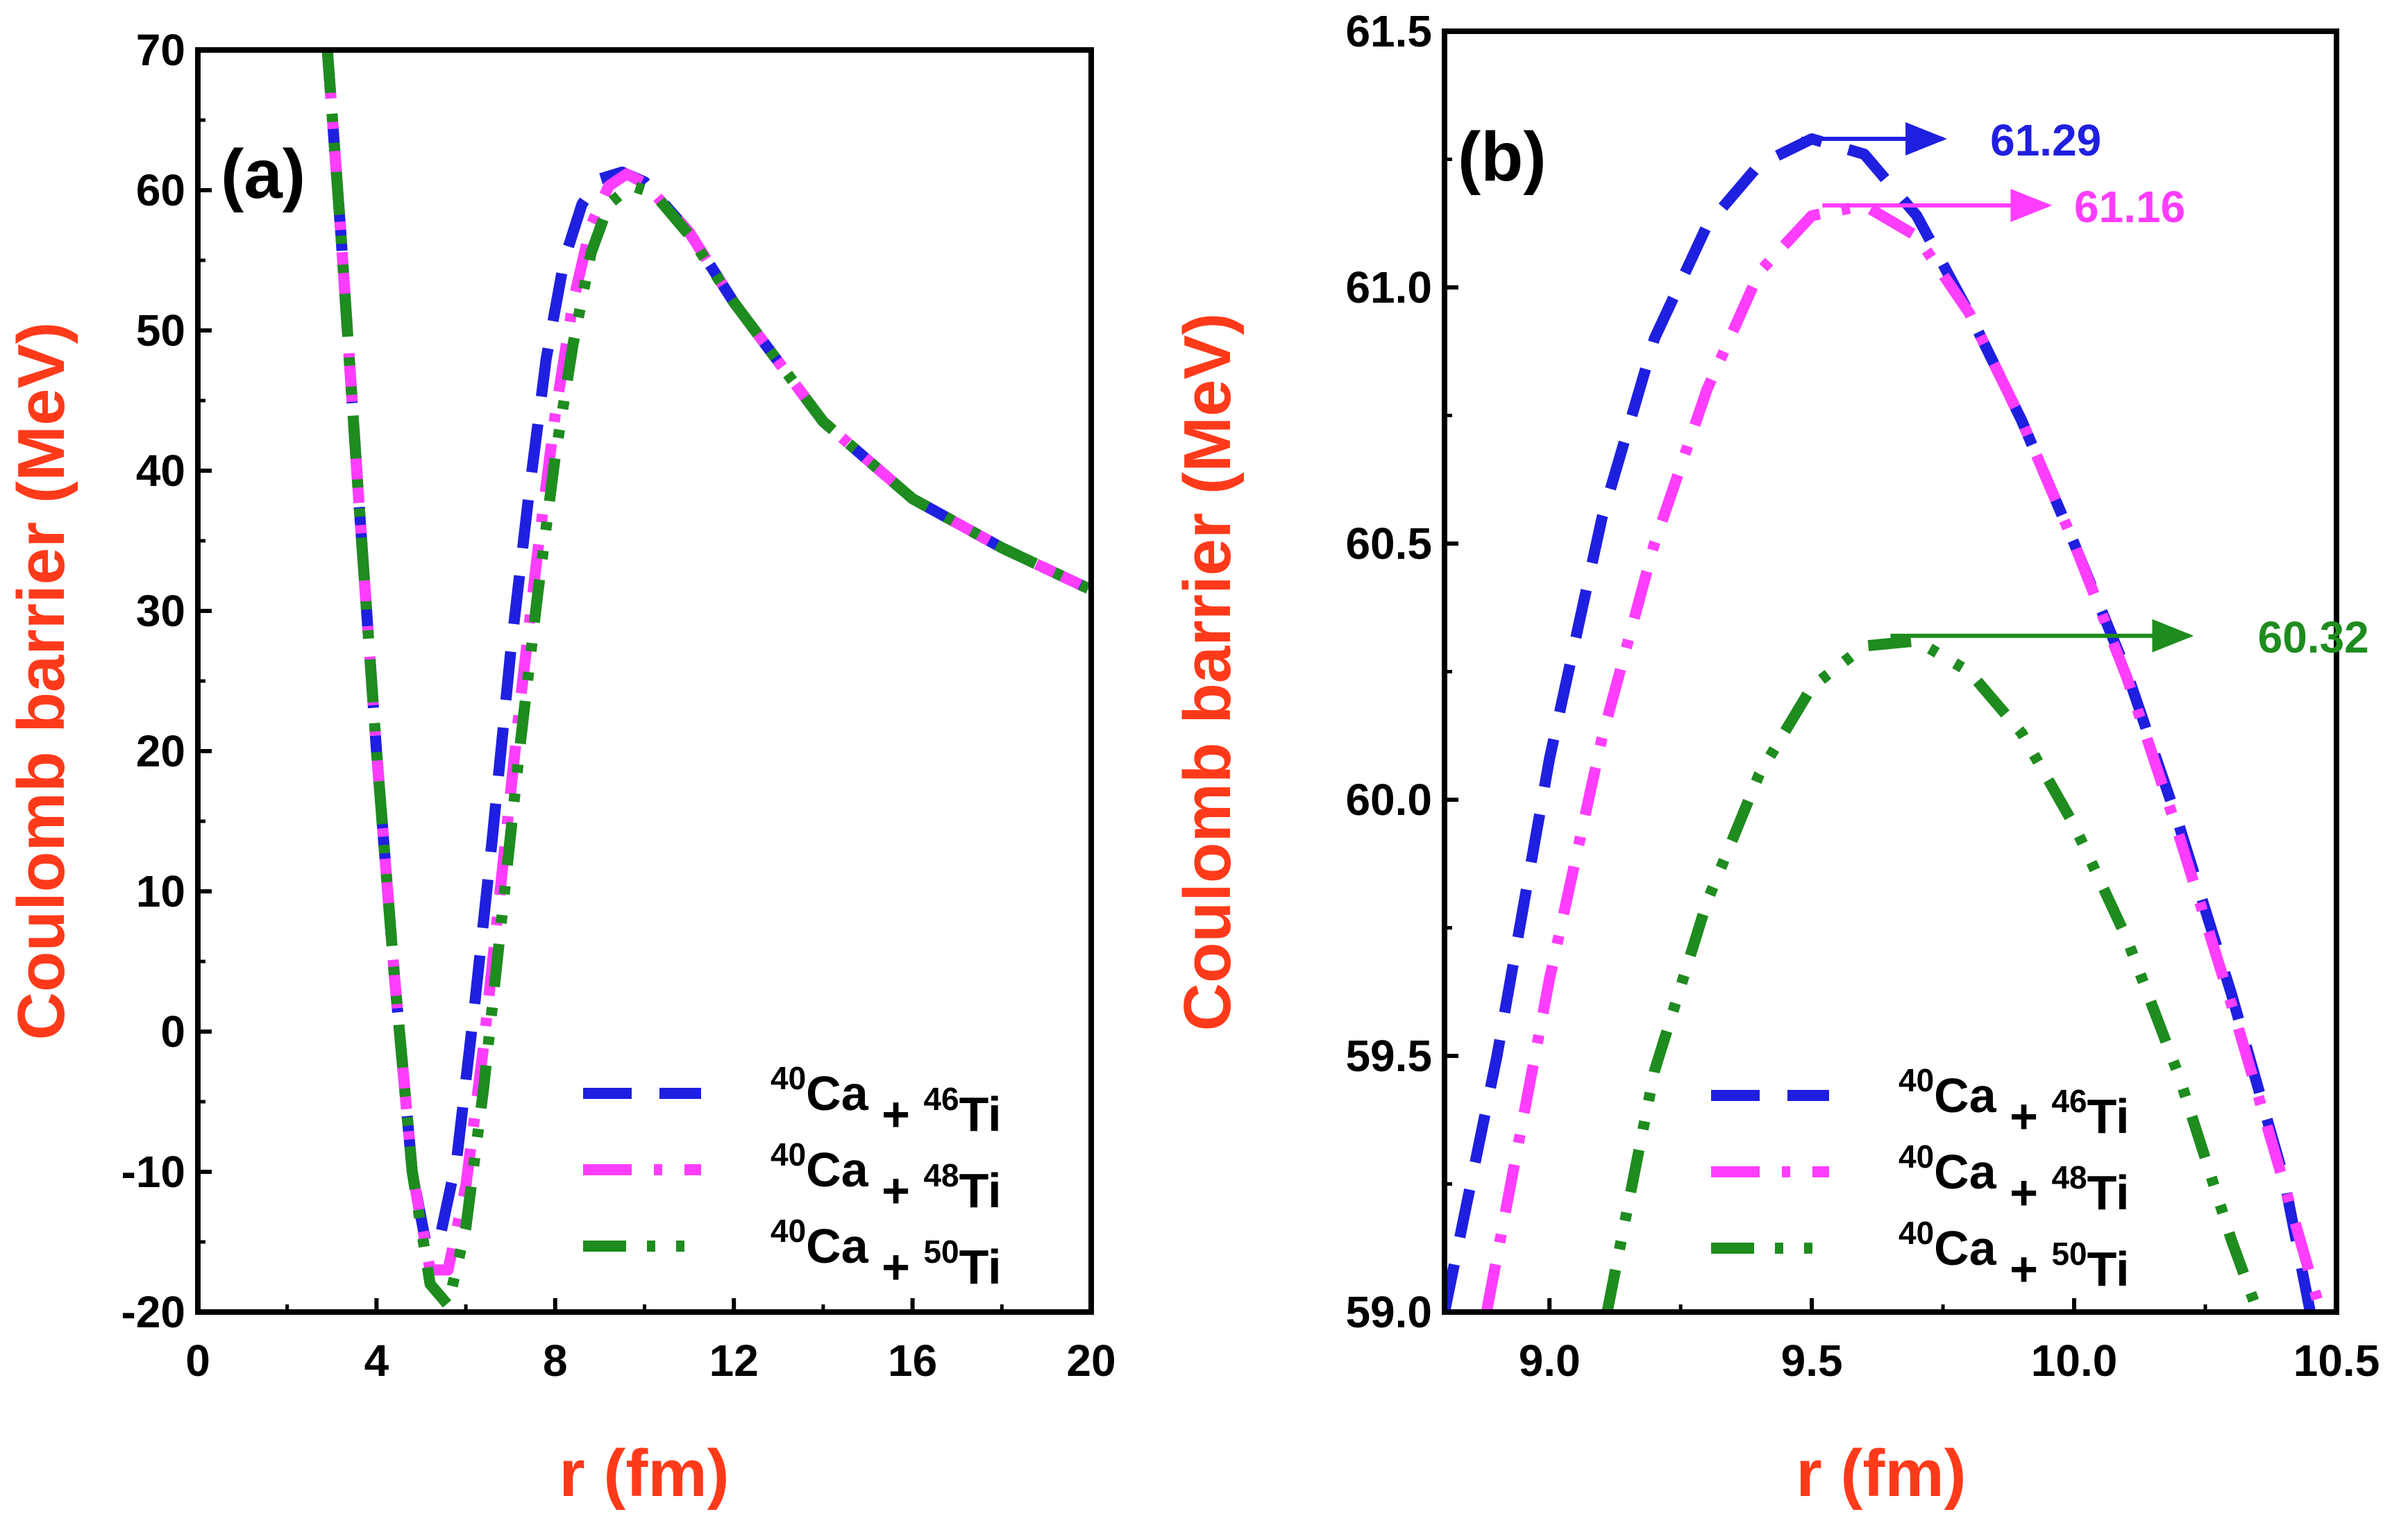 The image size is (2408, 1521). I want to click on x-tick-label: 20, so click(1090, 1361).